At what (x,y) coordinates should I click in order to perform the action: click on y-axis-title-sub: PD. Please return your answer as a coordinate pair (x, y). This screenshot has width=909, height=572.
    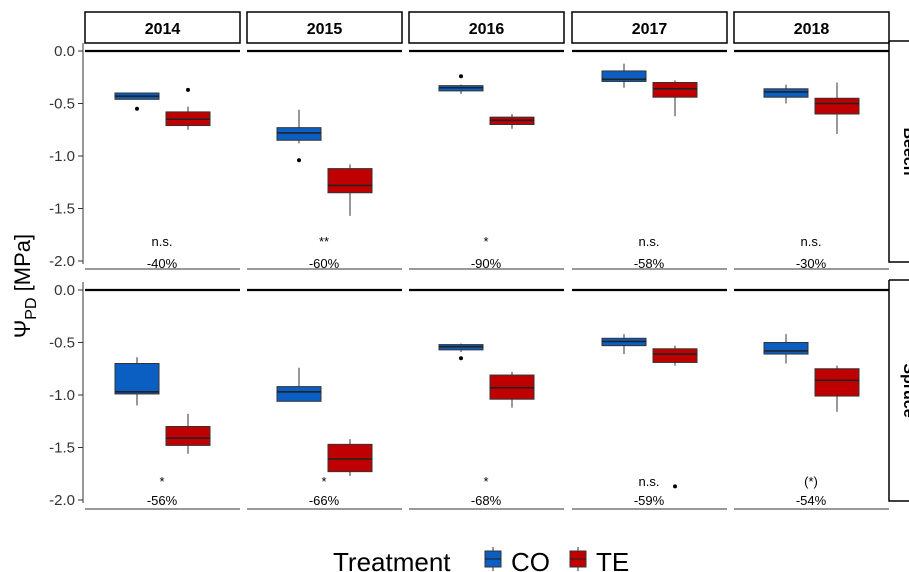
    Looking at the image, I should click on (31, 308).